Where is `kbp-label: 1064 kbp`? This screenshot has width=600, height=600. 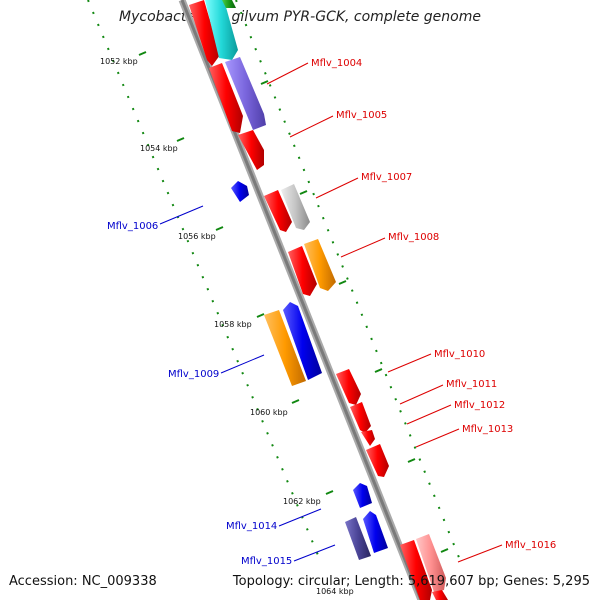 kbp-label: 1064 kbp is located at coordinates (335, 591).